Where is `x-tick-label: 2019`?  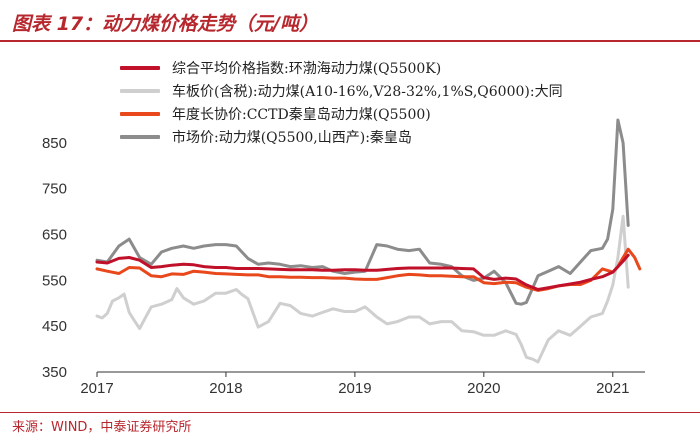
x-tick-label: 2019 is located at coordinates (354, 388).